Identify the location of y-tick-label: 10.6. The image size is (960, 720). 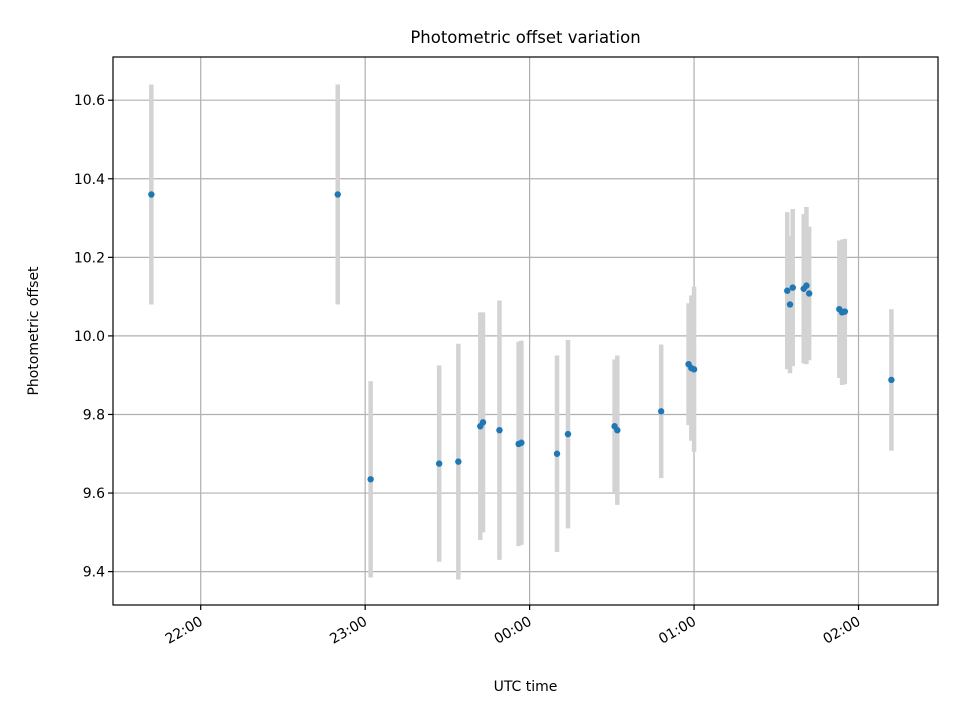
(89, 101).